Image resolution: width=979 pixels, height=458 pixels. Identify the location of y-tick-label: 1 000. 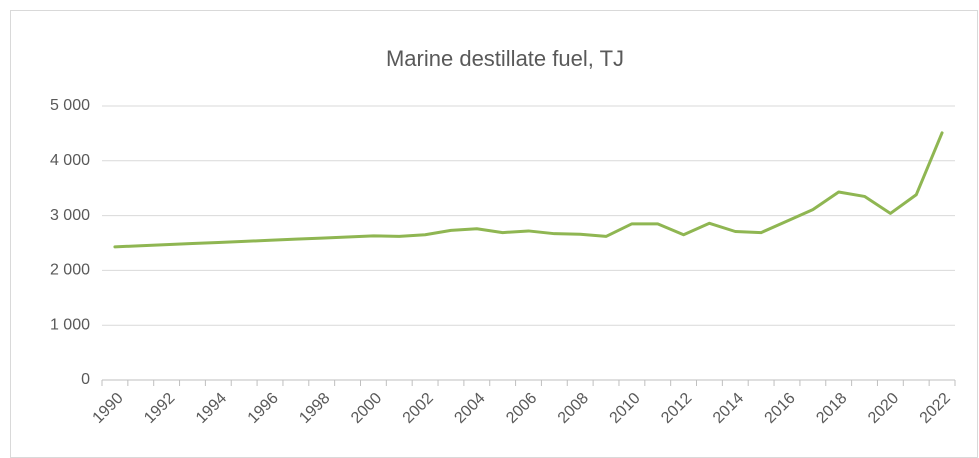
(70, 324).